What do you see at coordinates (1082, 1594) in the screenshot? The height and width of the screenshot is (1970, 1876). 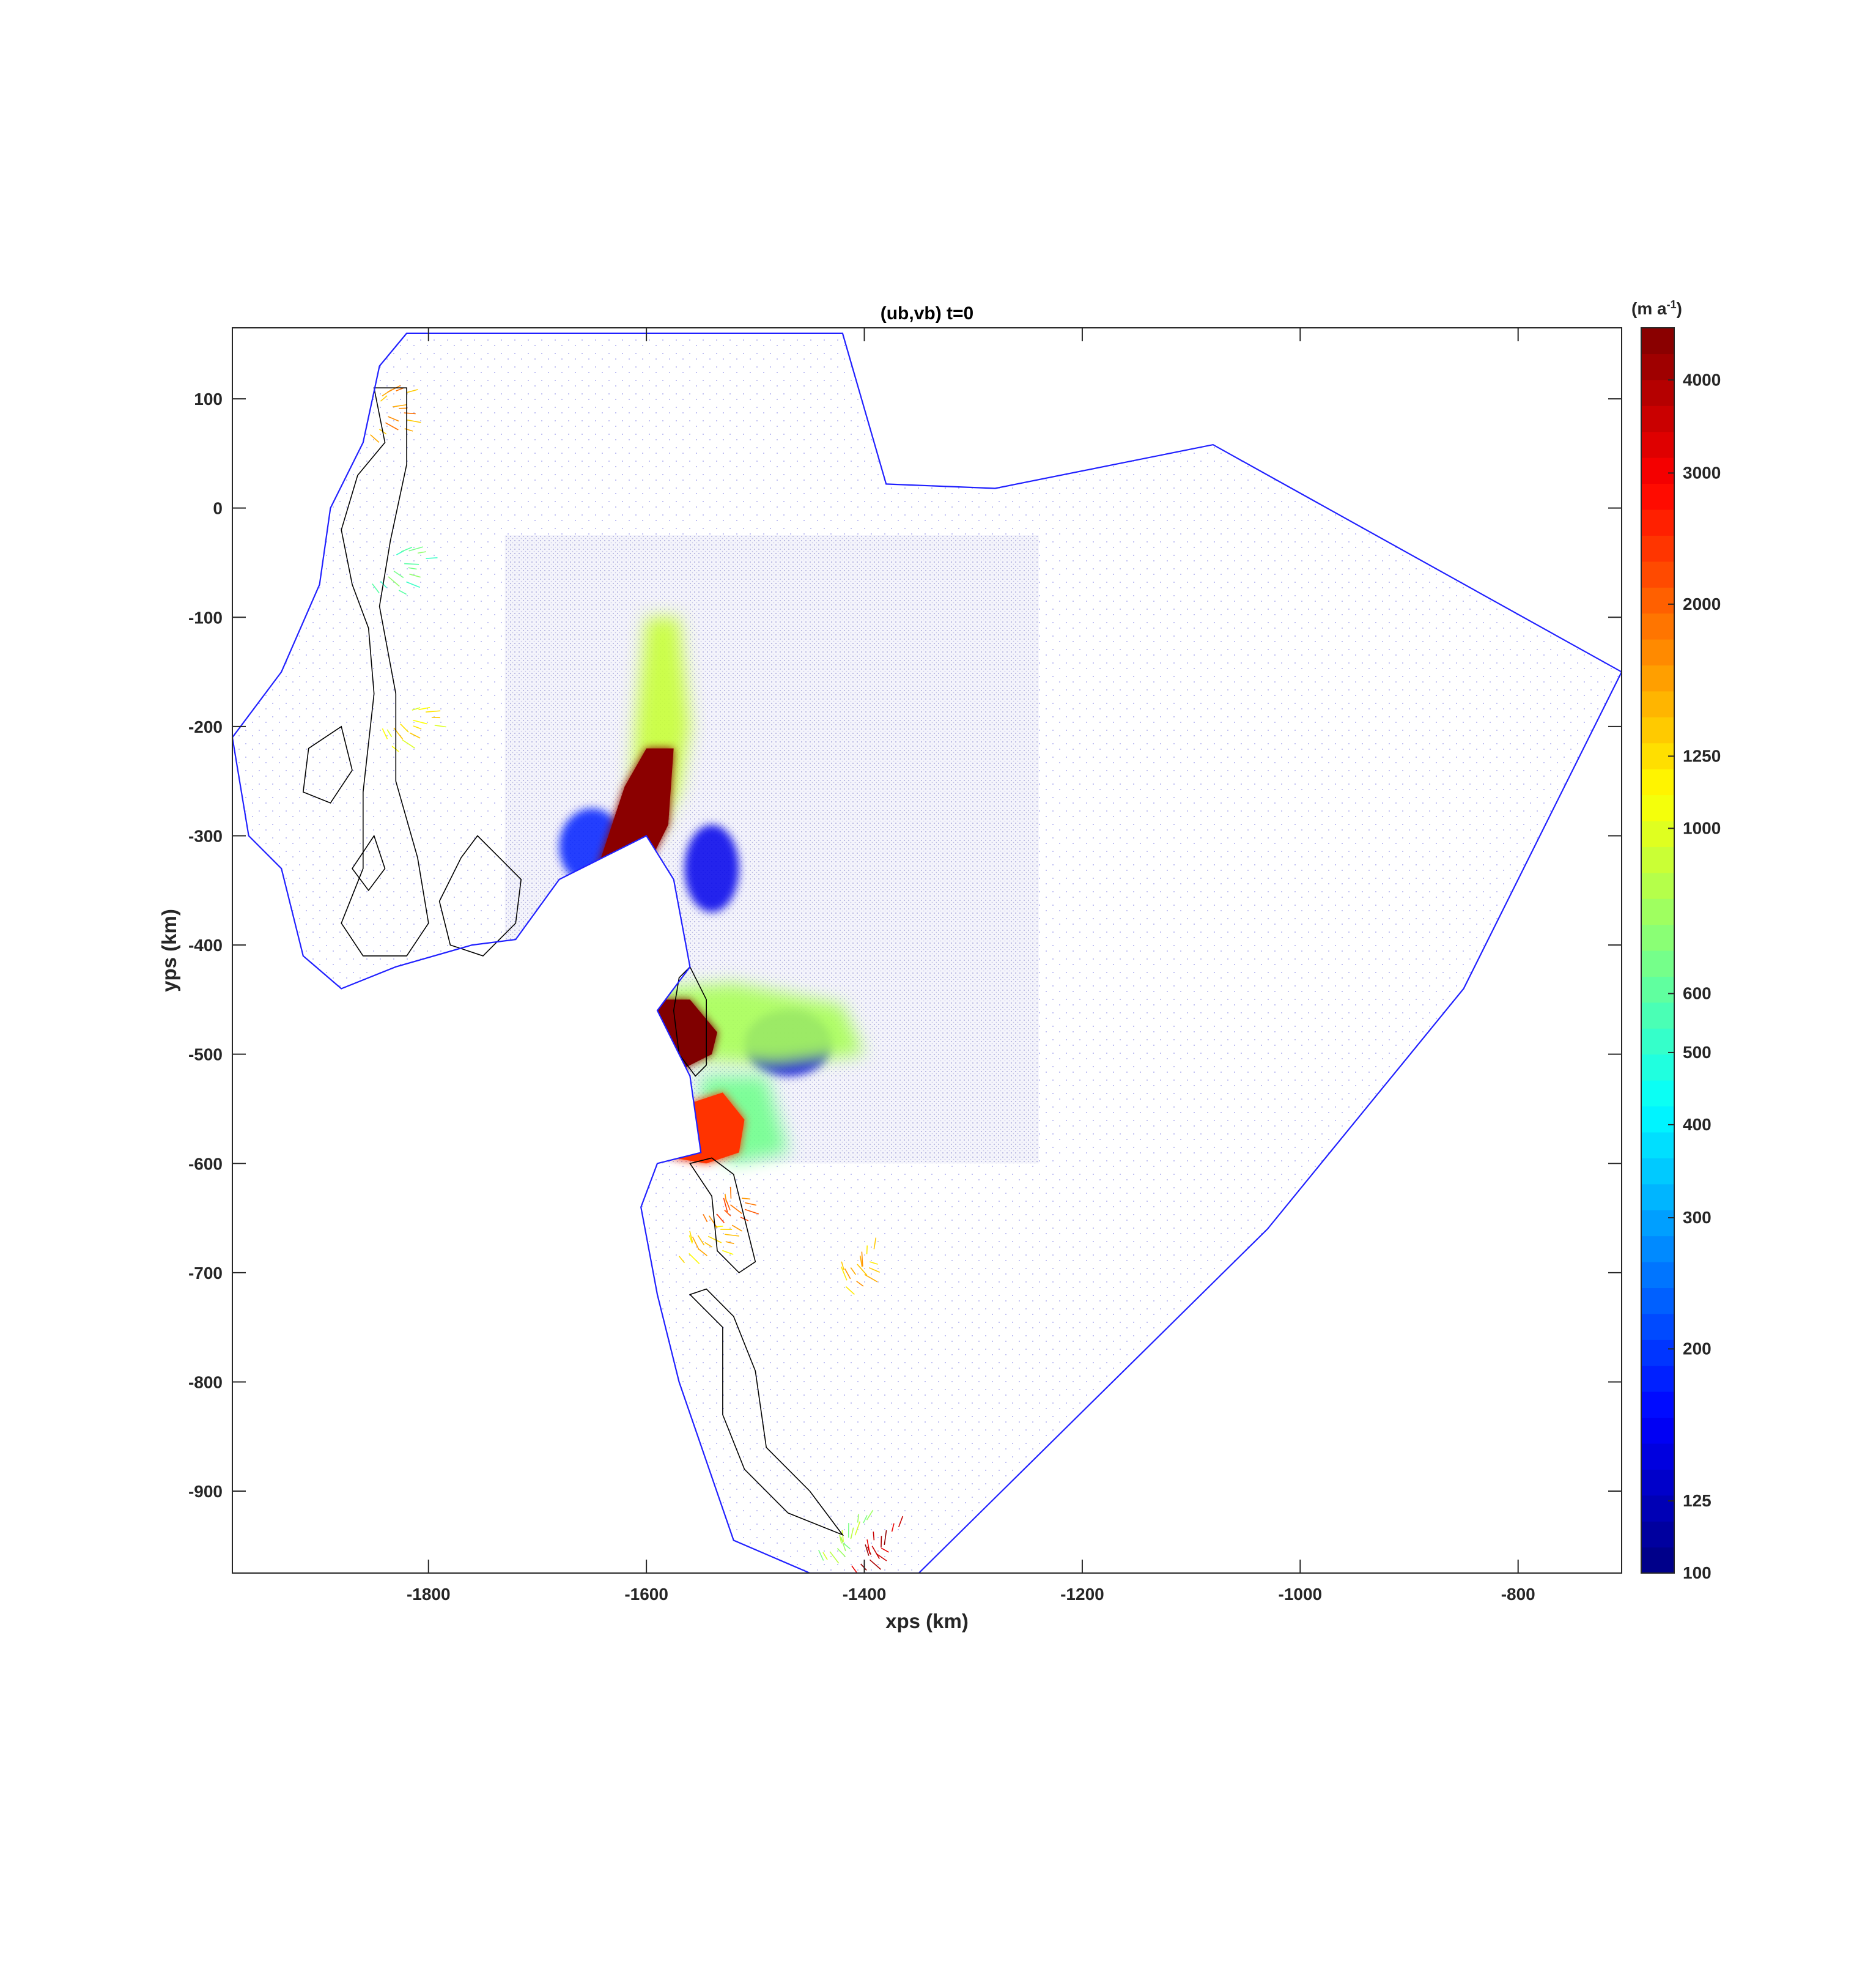 I see `x-tick-label: -1200` at bounding box center [1082, 1594].